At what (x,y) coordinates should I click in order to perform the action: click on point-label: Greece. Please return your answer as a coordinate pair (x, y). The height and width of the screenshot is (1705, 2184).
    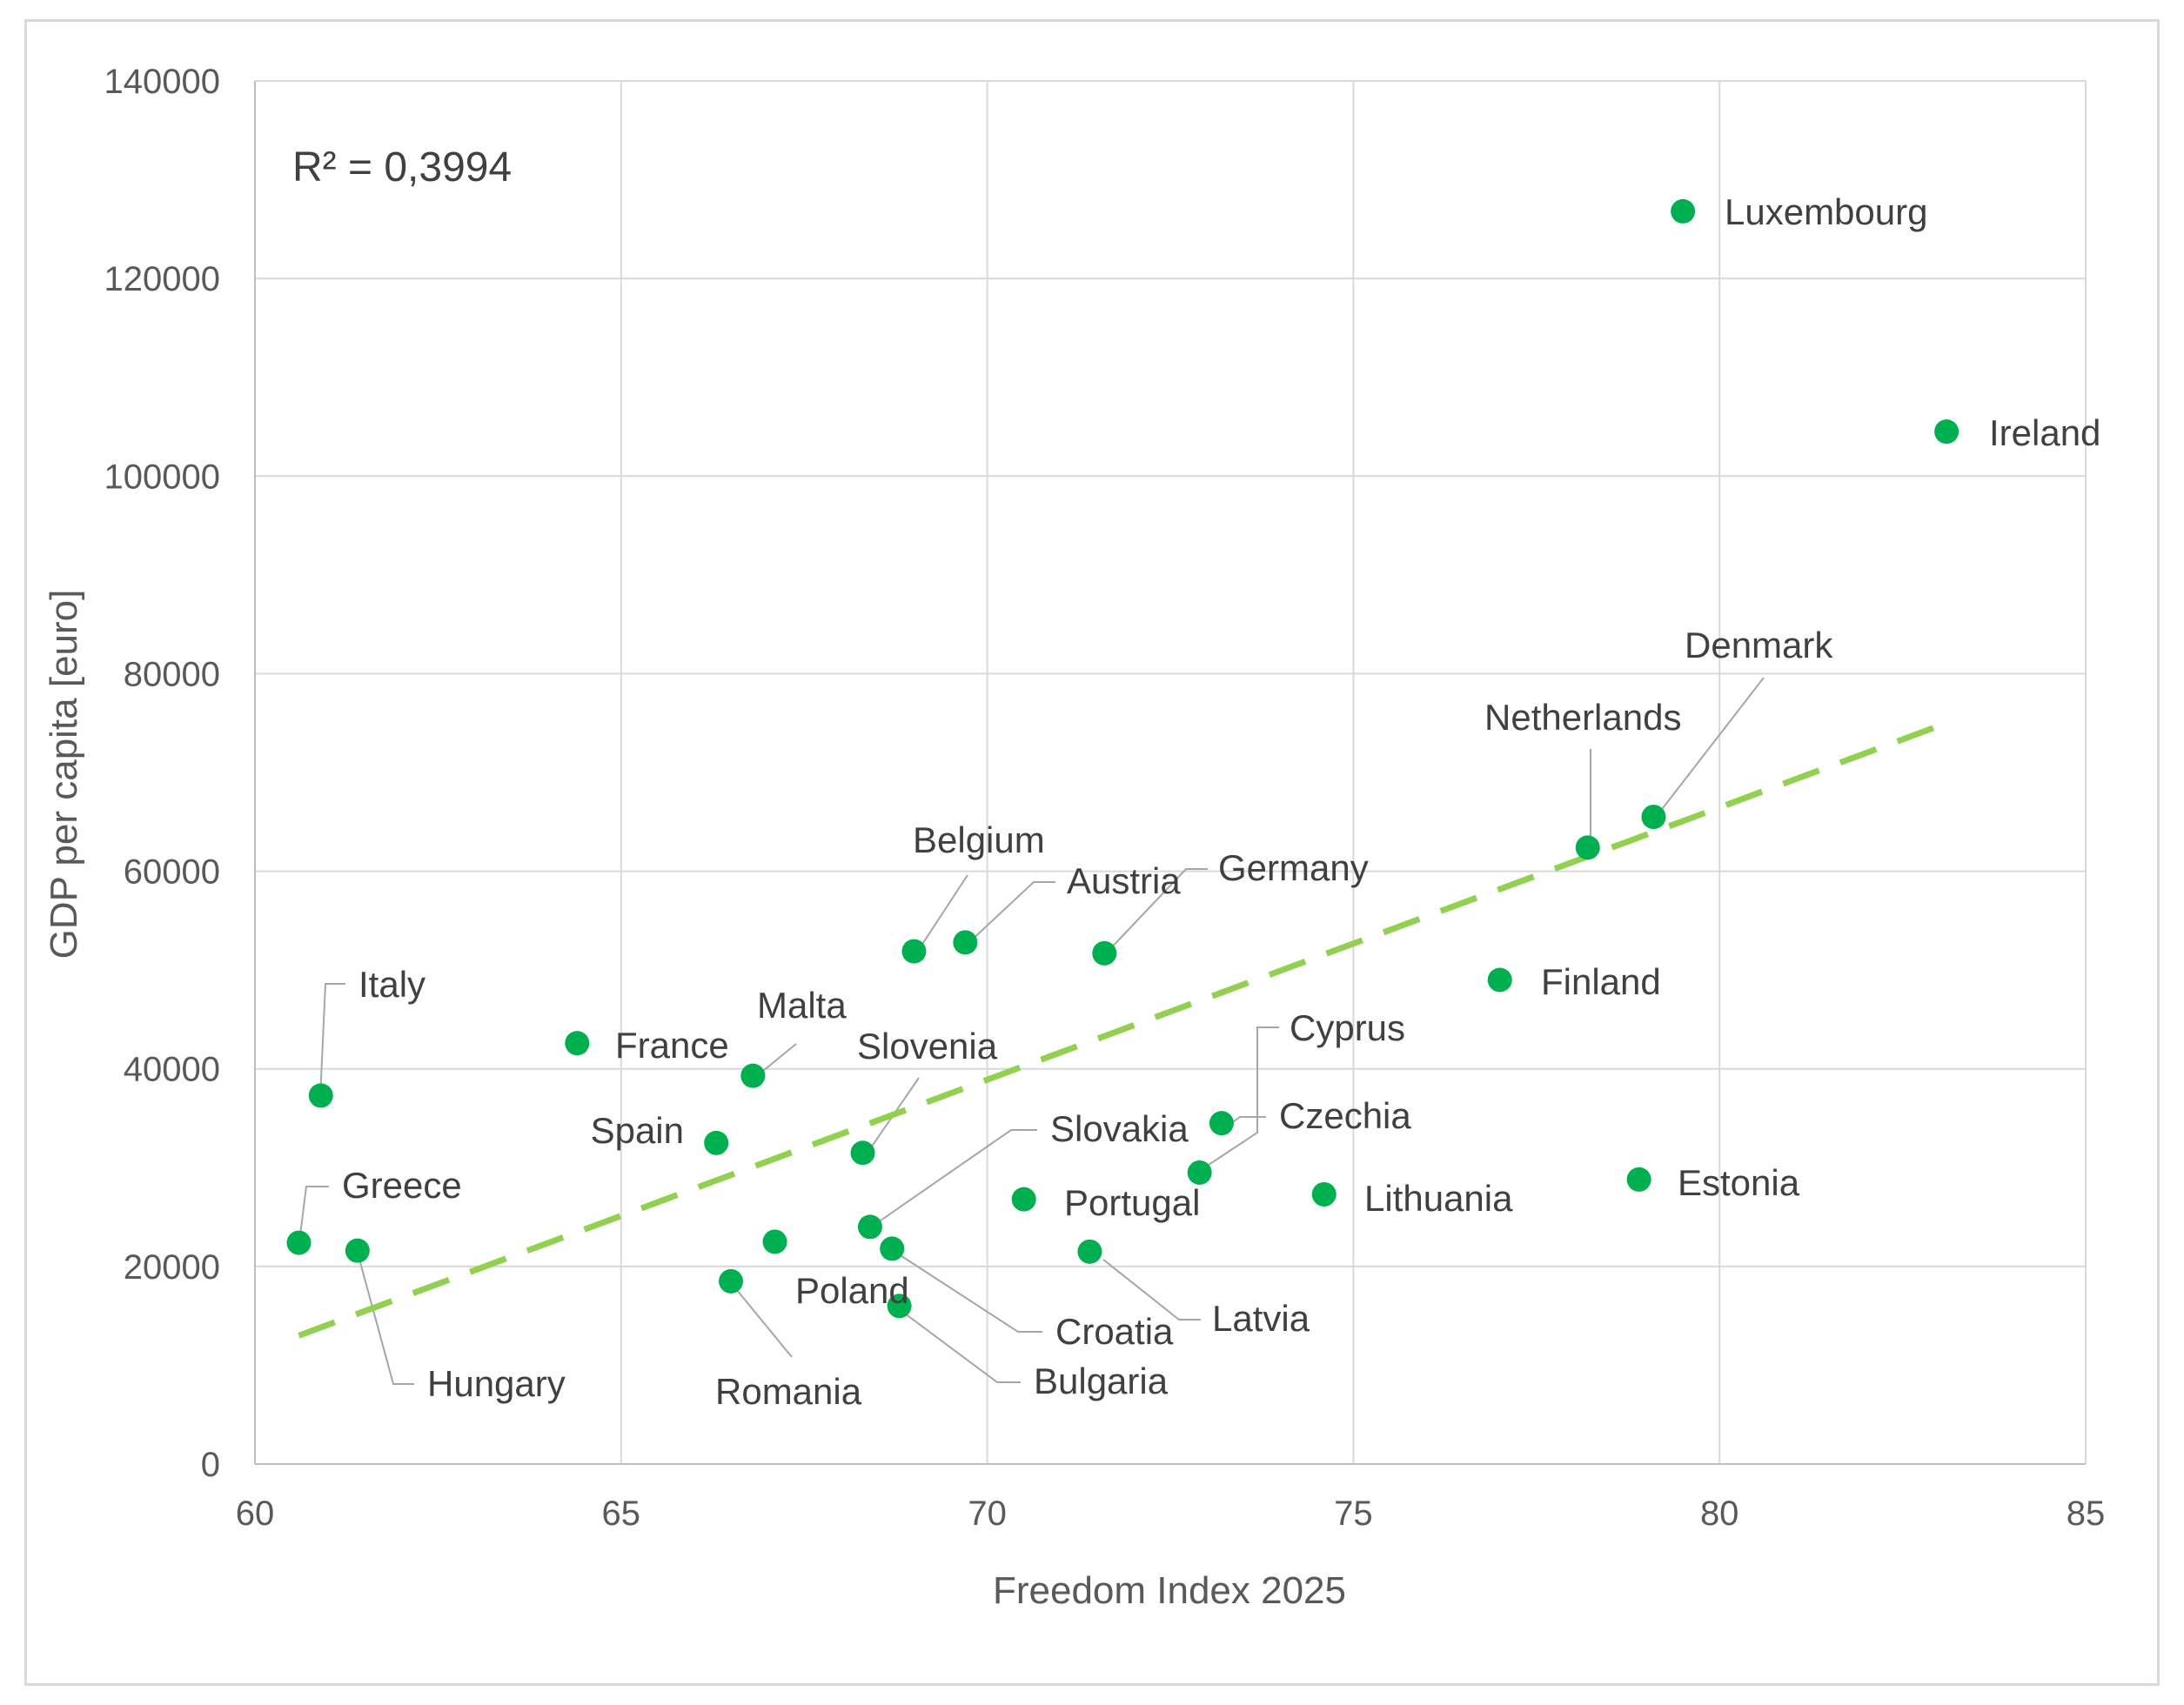
    Looking at the image, I should click on (402, 1186).